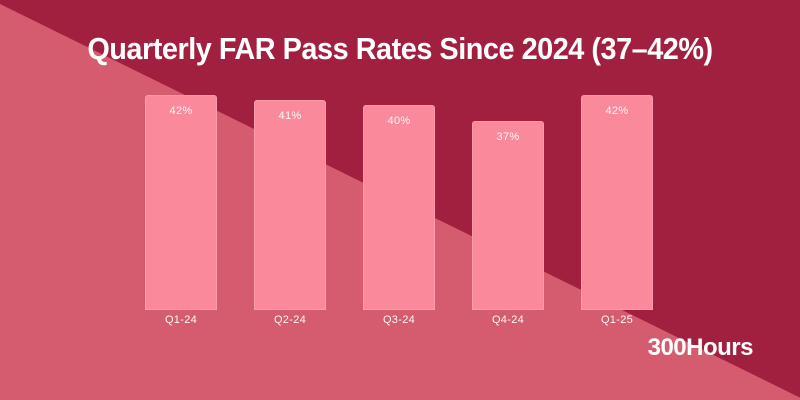 Image resolution: width=800 pixels, height=400 pixels. What do you see at coordinates (700, 347) in the screenshot?
I see `brand-watermark: 300Hours` at bounding box center [700, 347].